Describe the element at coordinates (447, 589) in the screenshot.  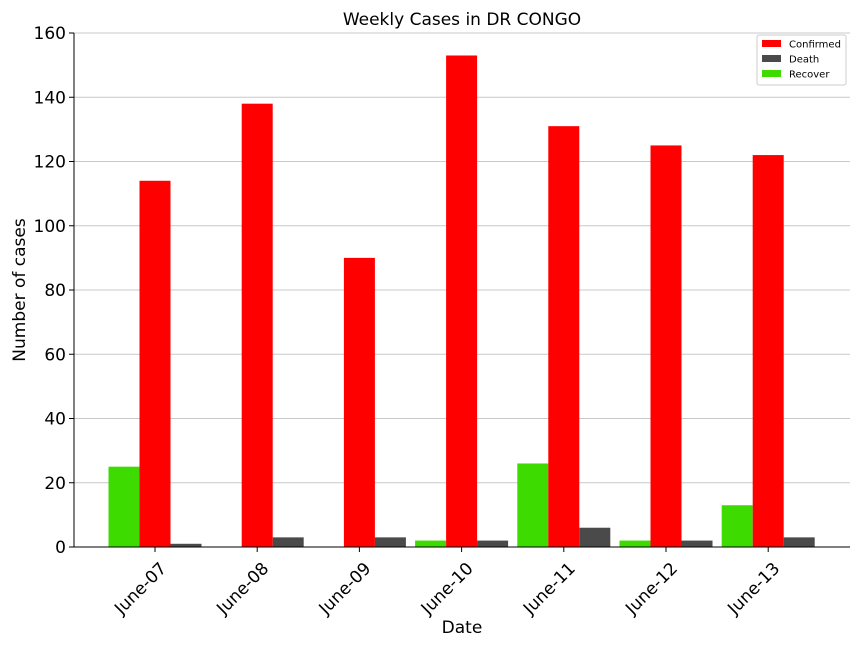
I see `x-tick-label: June-10` at that location.